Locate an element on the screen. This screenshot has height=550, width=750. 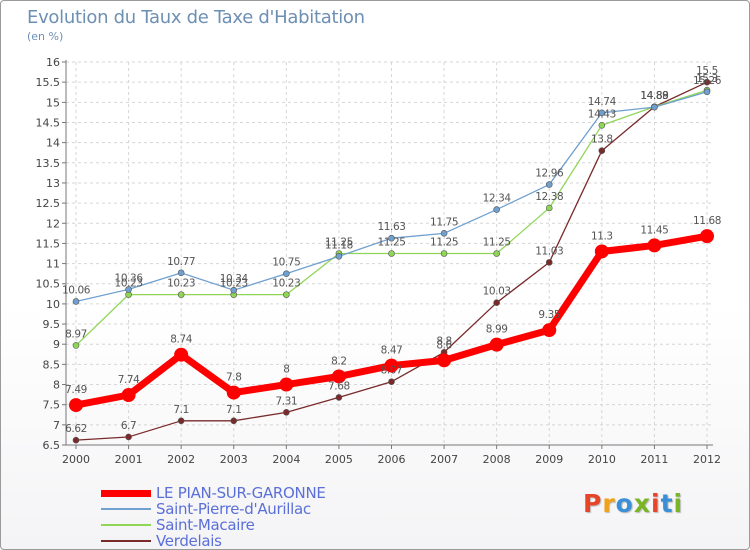
data-label: 12.34 is located at coordinates (497, 199).